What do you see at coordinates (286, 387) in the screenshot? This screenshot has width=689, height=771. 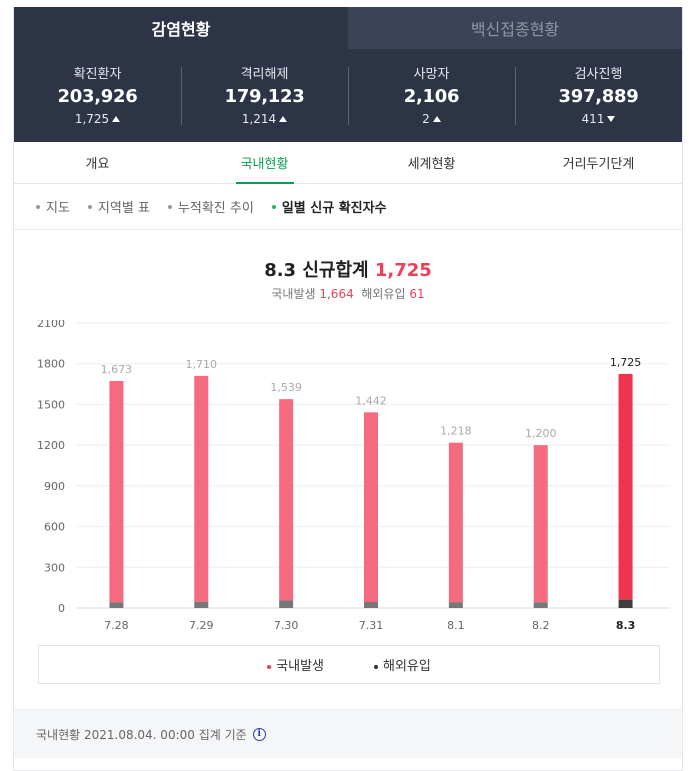 I see `bar-total-label: 1,539` at bounding box center [286, 387].